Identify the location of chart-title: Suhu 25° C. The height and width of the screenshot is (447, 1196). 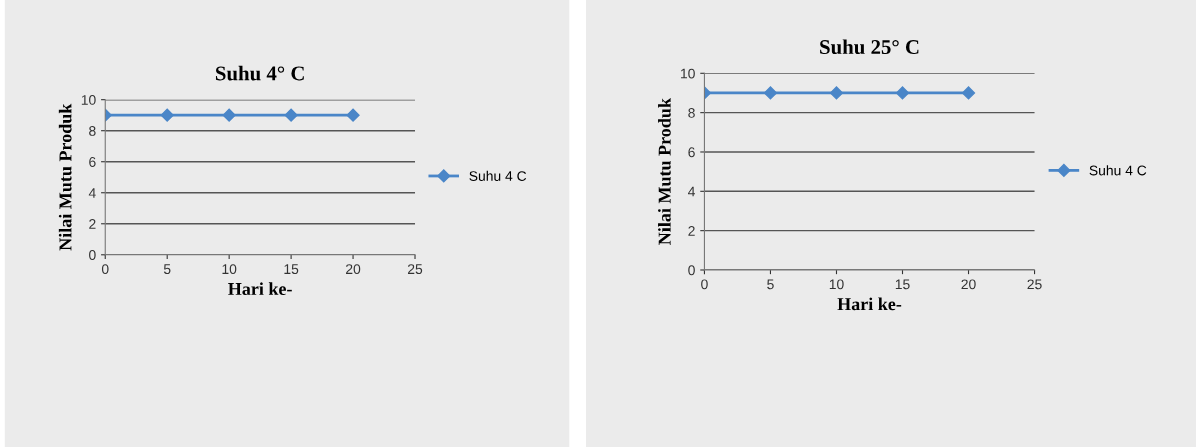
(869, 47).